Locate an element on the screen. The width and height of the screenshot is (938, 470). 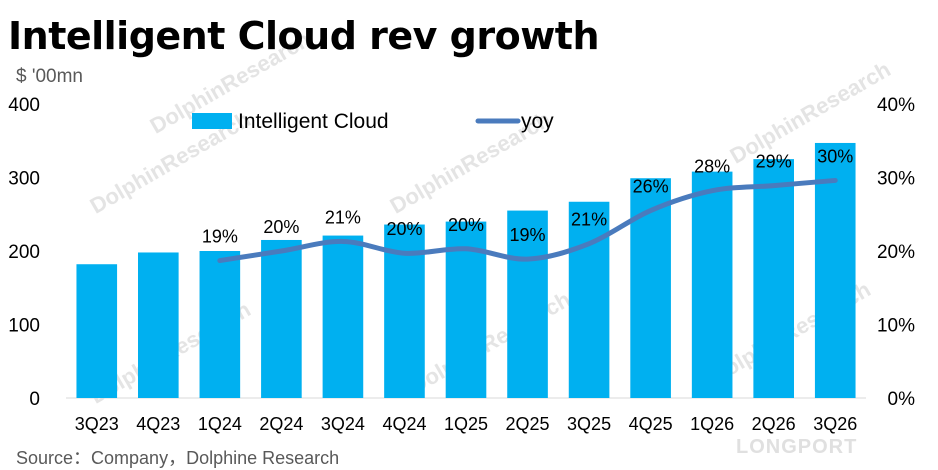
y-left-tick-label: 400 is located at coordinates (24, 105).